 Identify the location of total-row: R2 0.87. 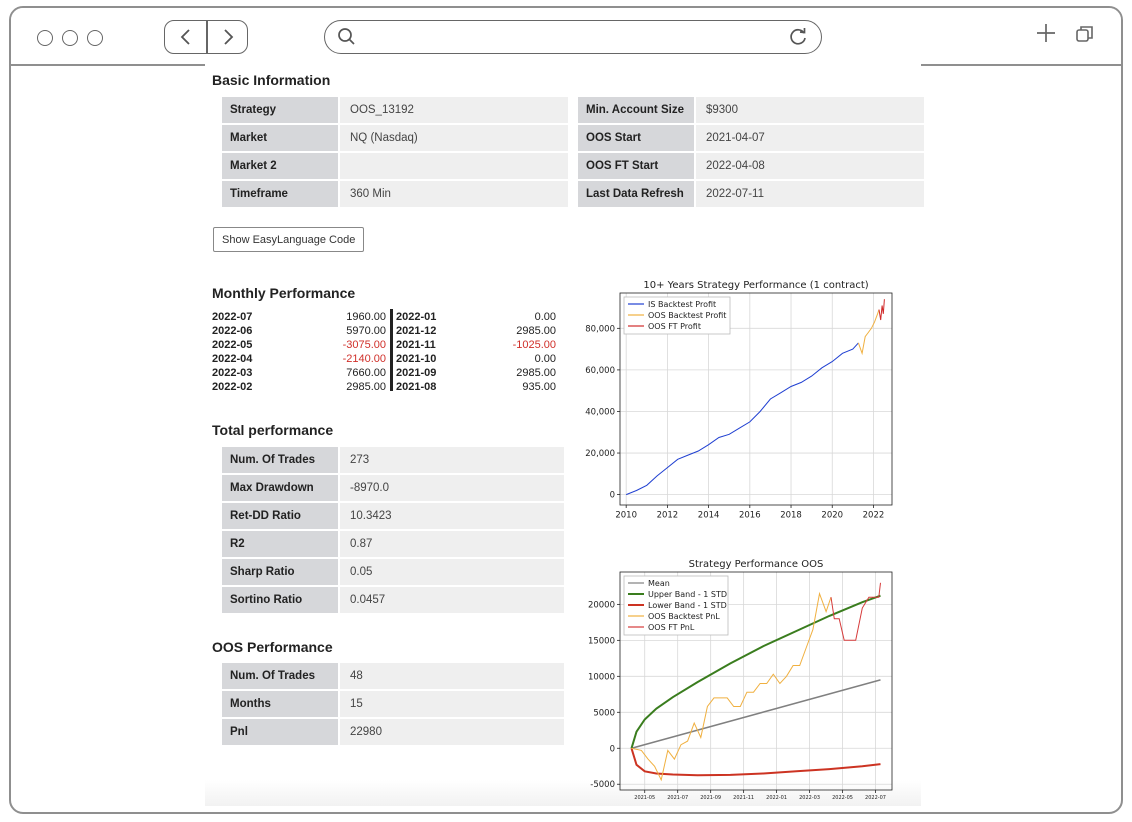
(393, 544).